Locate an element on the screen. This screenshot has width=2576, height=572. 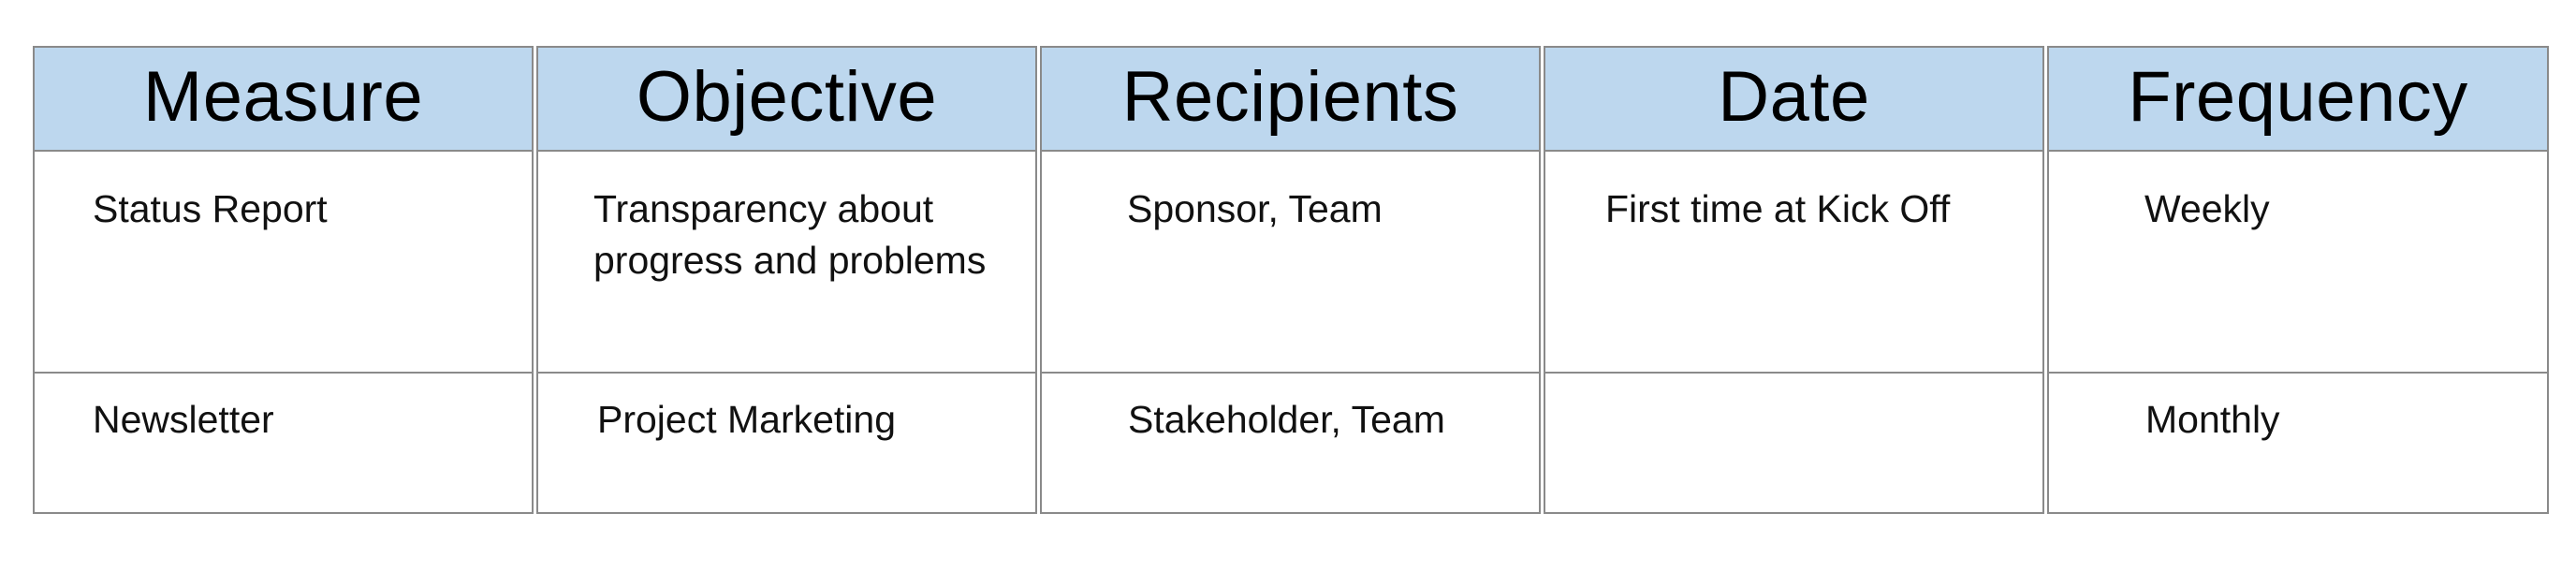
table-cell is located at coordinates (1794, 444).